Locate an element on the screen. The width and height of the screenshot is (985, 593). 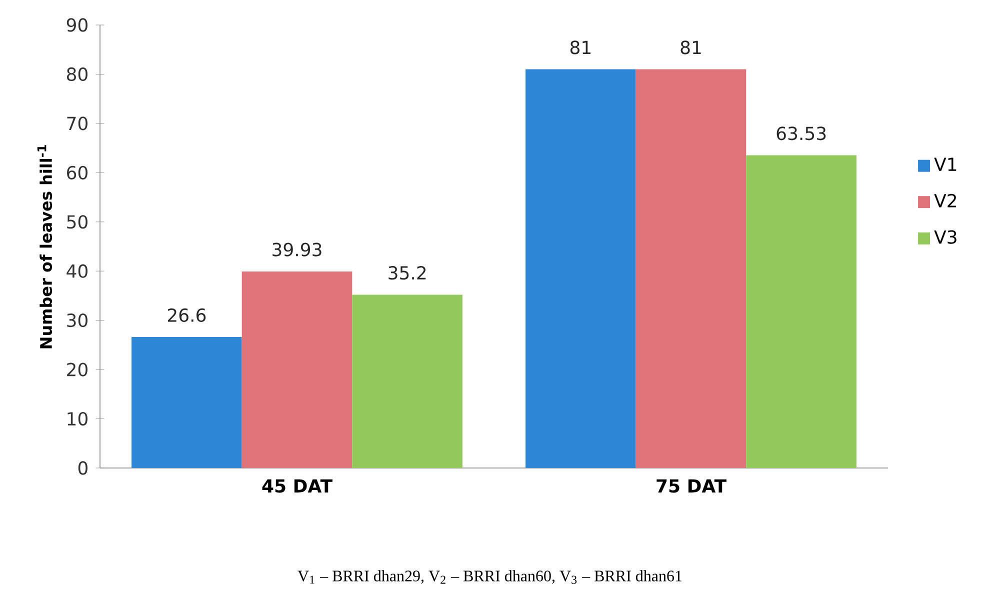
y-tick-label: 0 is located at coordinates (83, 468).